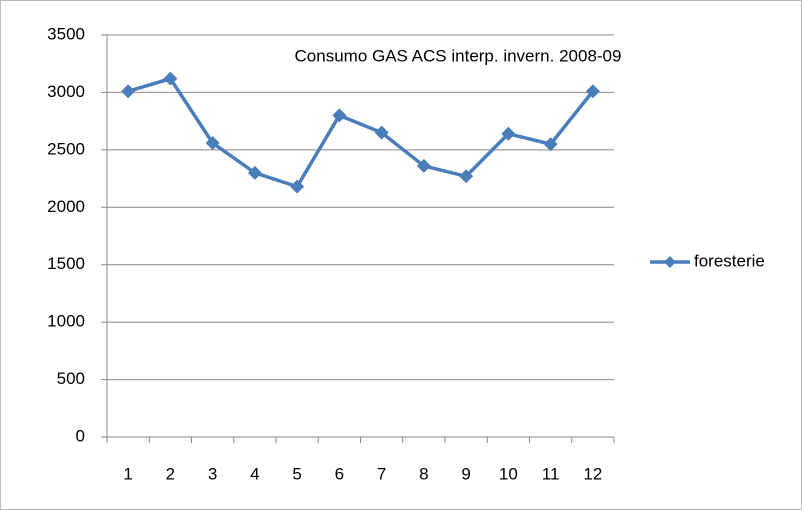 This screenshot has height=510, width=802. Describe the element at coordinates (66, 91) in the screenshot. I see `y-tick-label: 3000` at that location.